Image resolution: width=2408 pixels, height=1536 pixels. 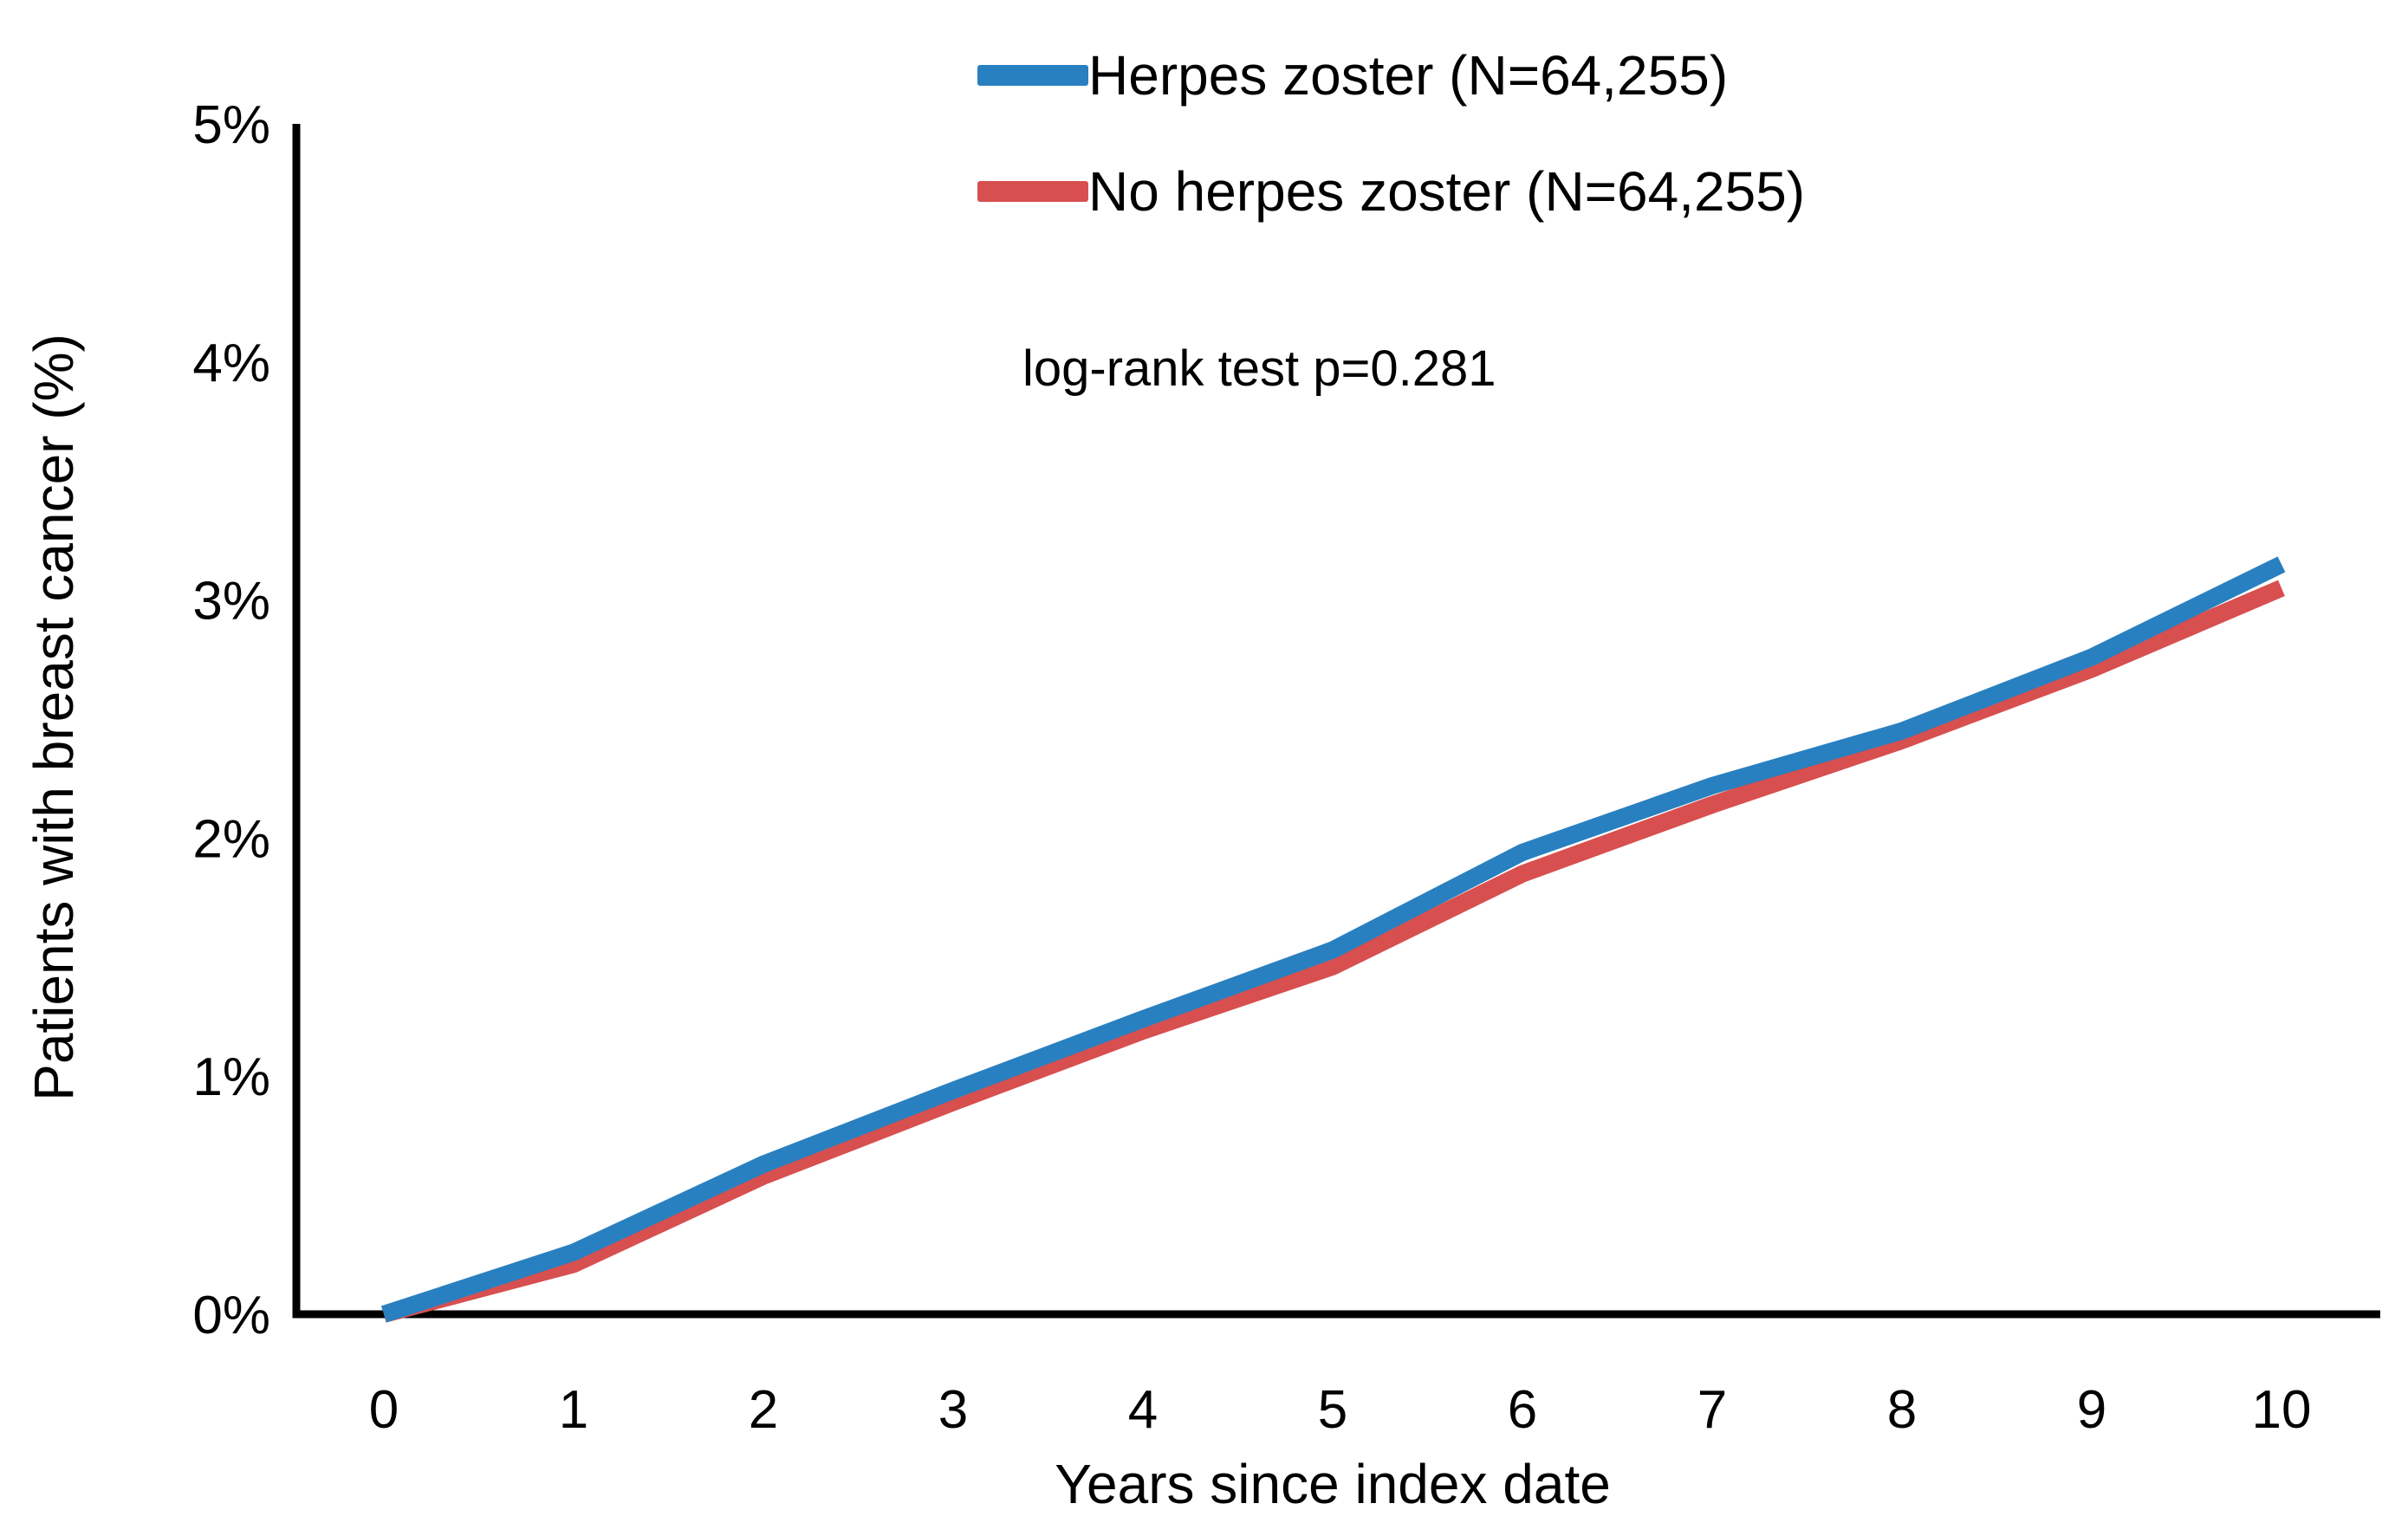 I want to click on y-tick-label: 0%, so click(x=231, y=1315).